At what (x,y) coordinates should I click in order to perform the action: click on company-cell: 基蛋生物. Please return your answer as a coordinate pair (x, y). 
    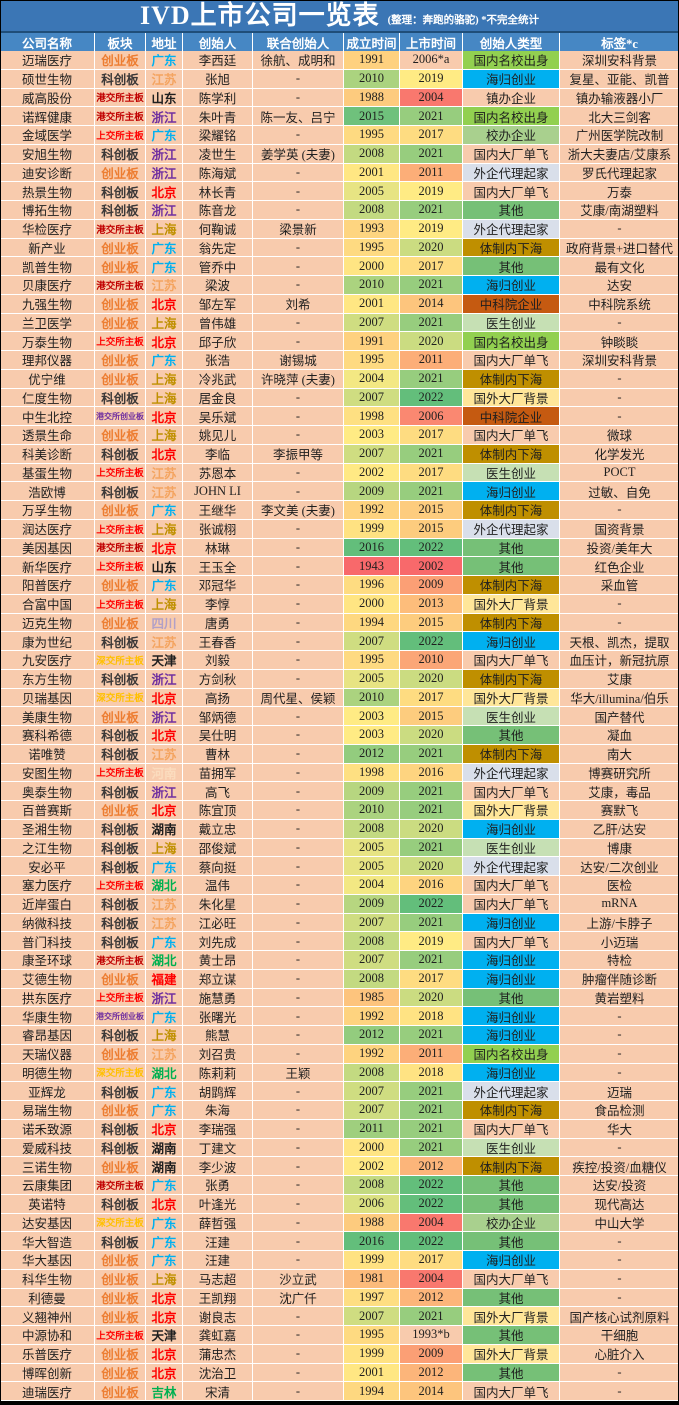
    Looking at the image, I should click on (47, 473).